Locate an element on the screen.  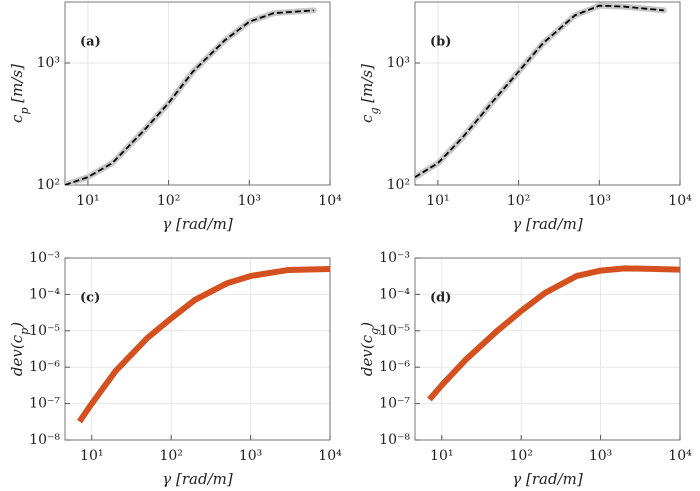
panel-label: (b) is located at coordinates (440, 42).